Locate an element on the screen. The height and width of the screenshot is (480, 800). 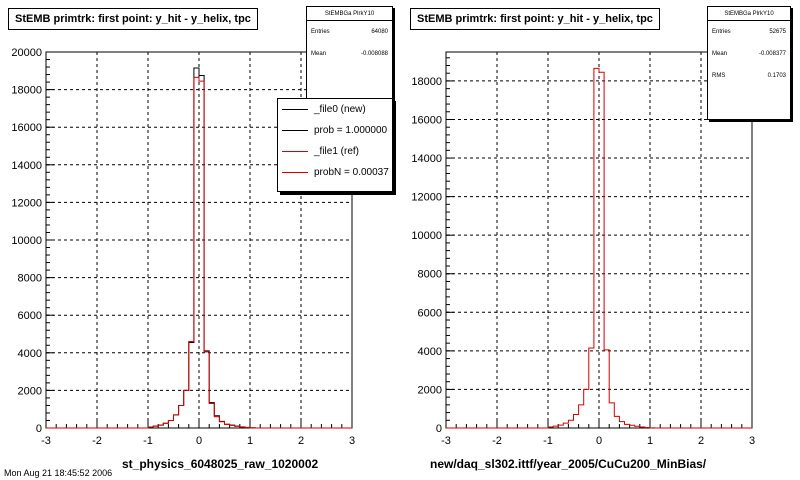
legend-item: prob = 1.000000 is located at coordinates (335, 130).